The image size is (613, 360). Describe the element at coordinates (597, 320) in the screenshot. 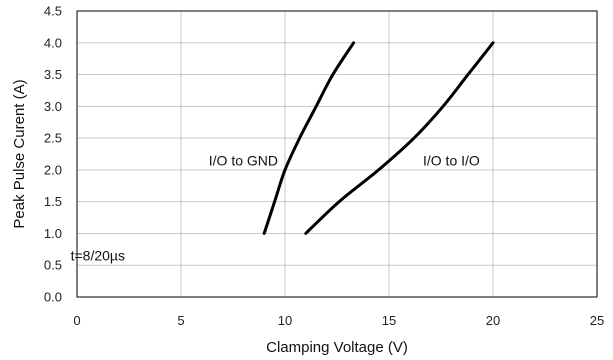

I see `x-tick-label: 25` at that location.